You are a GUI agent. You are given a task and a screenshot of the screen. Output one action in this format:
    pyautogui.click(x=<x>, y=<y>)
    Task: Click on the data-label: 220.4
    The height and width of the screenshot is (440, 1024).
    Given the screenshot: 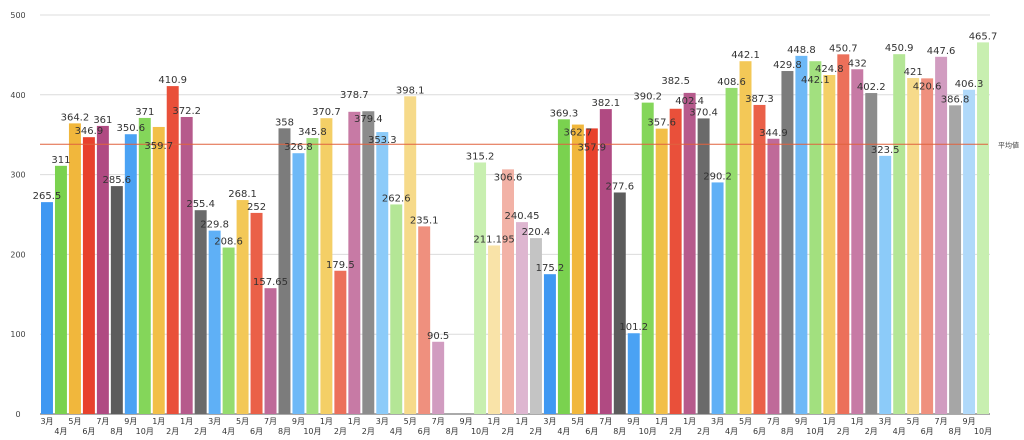 What is the action you would take?
    pyautogui.click(x=536, y=232)
    